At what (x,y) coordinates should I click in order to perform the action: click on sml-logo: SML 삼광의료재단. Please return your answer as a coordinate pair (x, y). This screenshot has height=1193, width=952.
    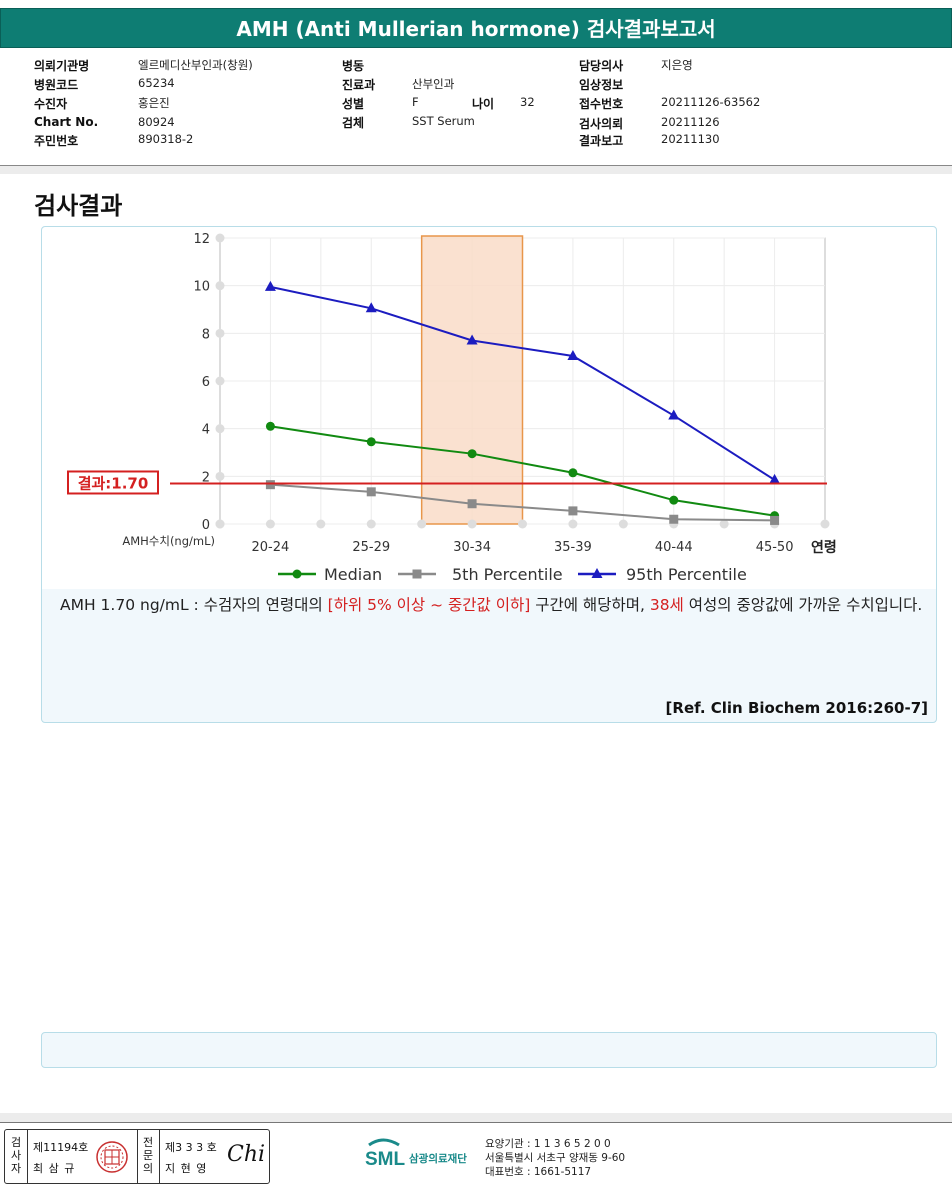
    Looking at the image, I should click on (425, 1159).